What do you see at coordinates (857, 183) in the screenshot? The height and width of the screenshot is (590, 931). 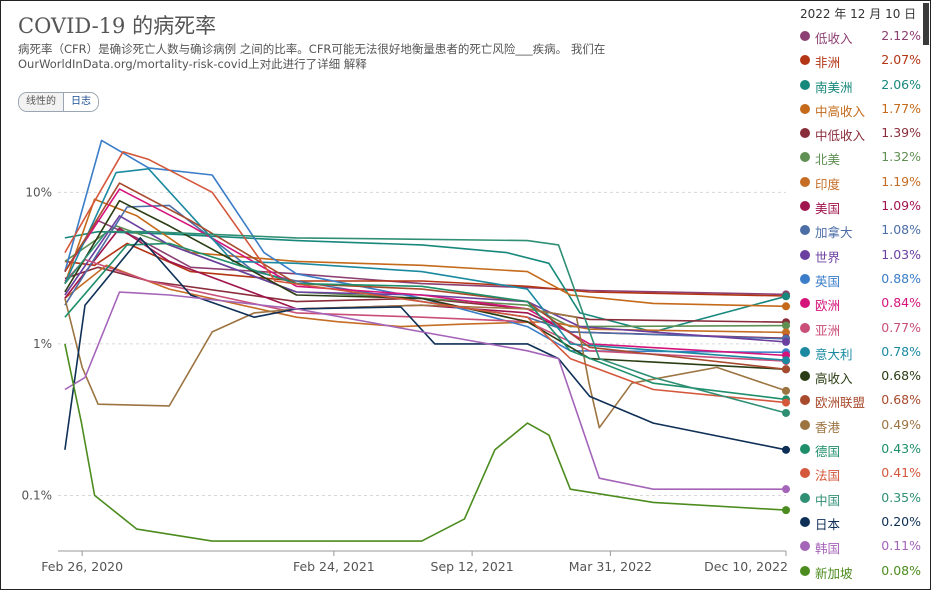 I see `legend-item: 印度 1.19%` at bounding box center [857, 183].